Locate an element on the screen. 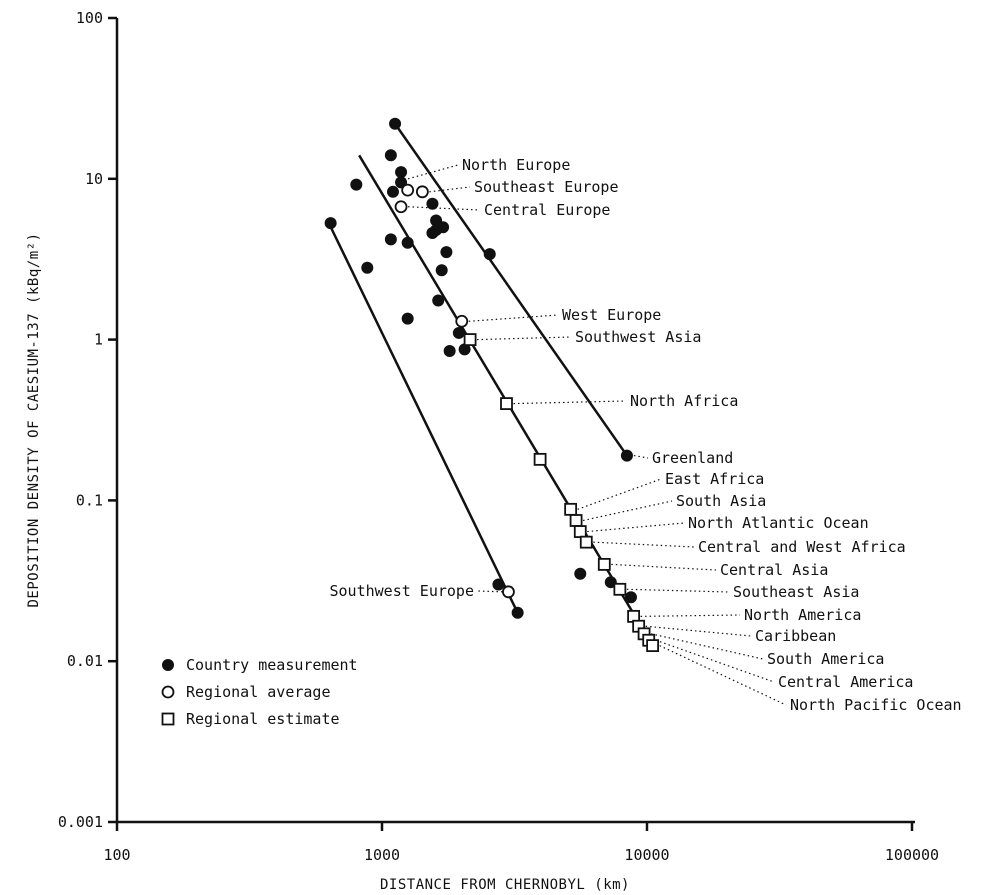  region-label: North Europe is located at coordinates (516, 165).